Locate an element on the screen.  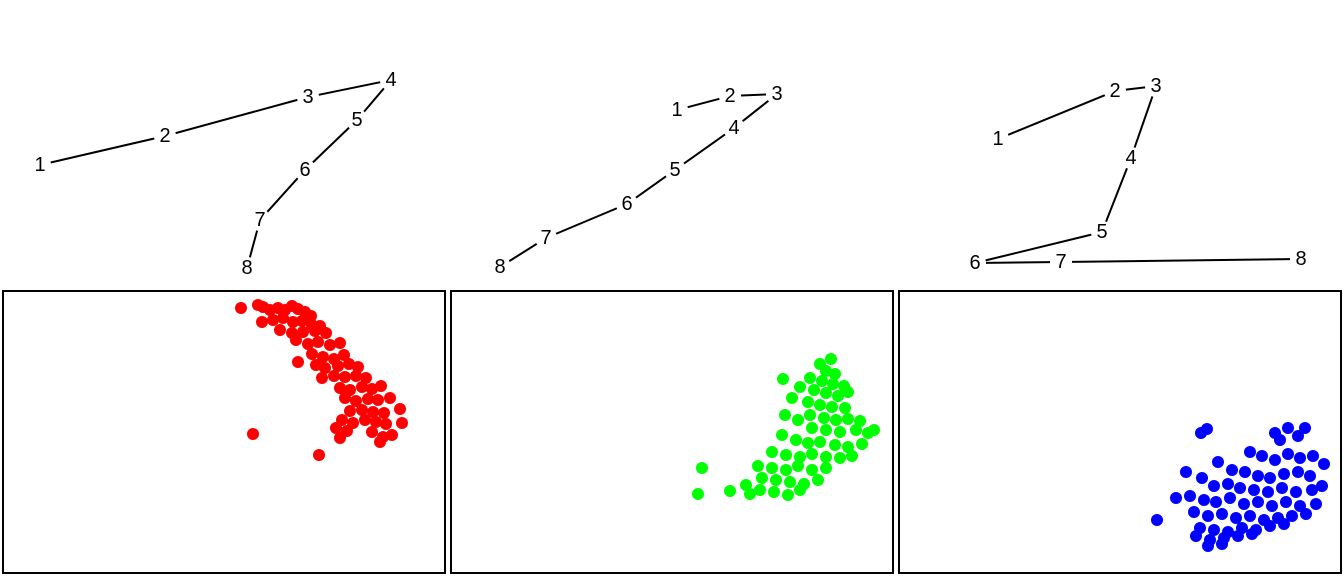
point-label-2: 2 is located at coordinates (1114, 91).